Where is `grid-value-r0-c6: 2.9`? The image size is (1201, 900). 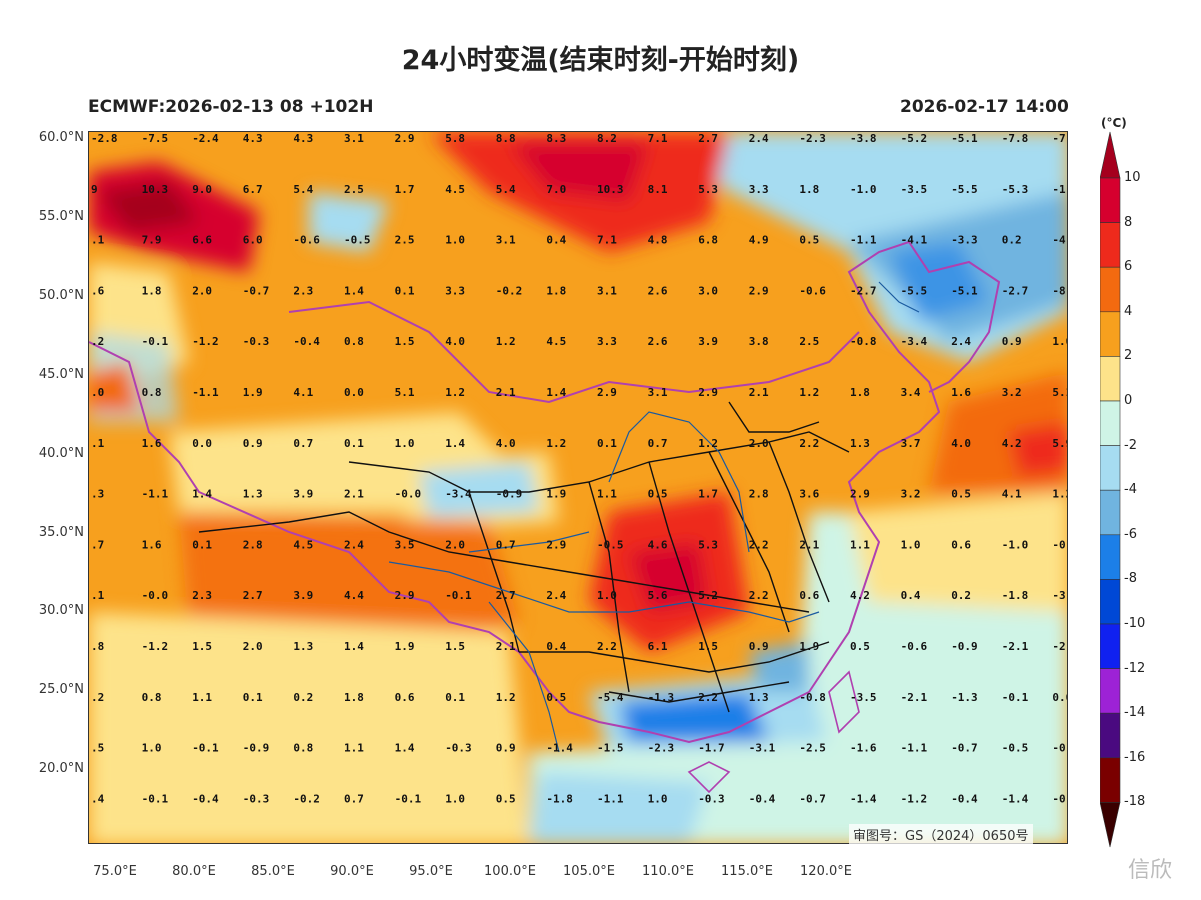
grid-value-r0-c6: 2.9 is located at coordinates (405, 138).